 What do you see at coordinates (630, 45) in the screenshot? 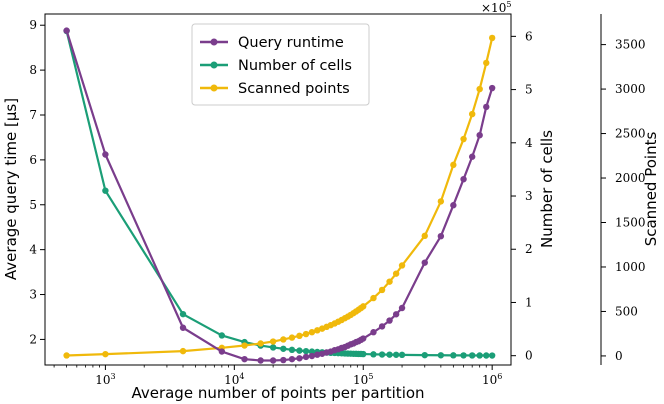
I see `right2-tick-label: 3500` at bounding box center [630, 45].